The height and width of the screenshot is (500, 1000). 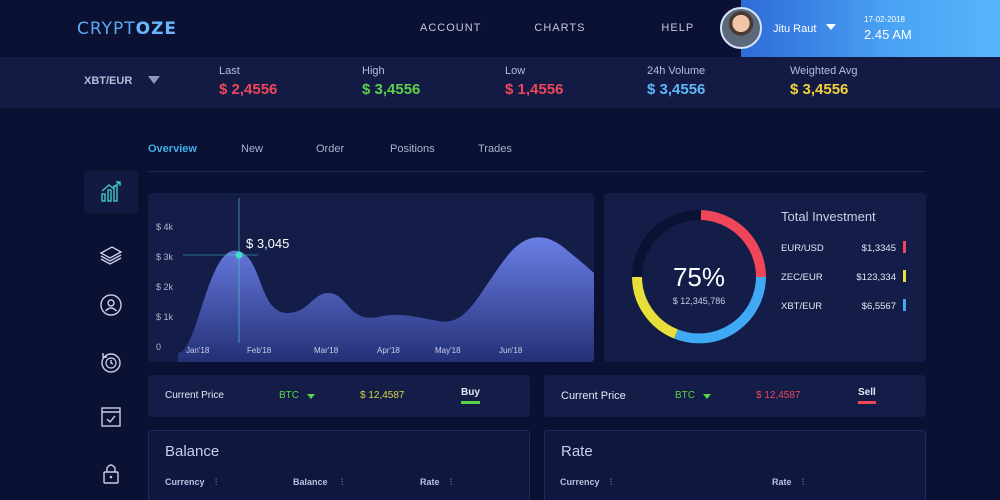 I want to click on tab-overview: Overview, so click(x=172, y=149).